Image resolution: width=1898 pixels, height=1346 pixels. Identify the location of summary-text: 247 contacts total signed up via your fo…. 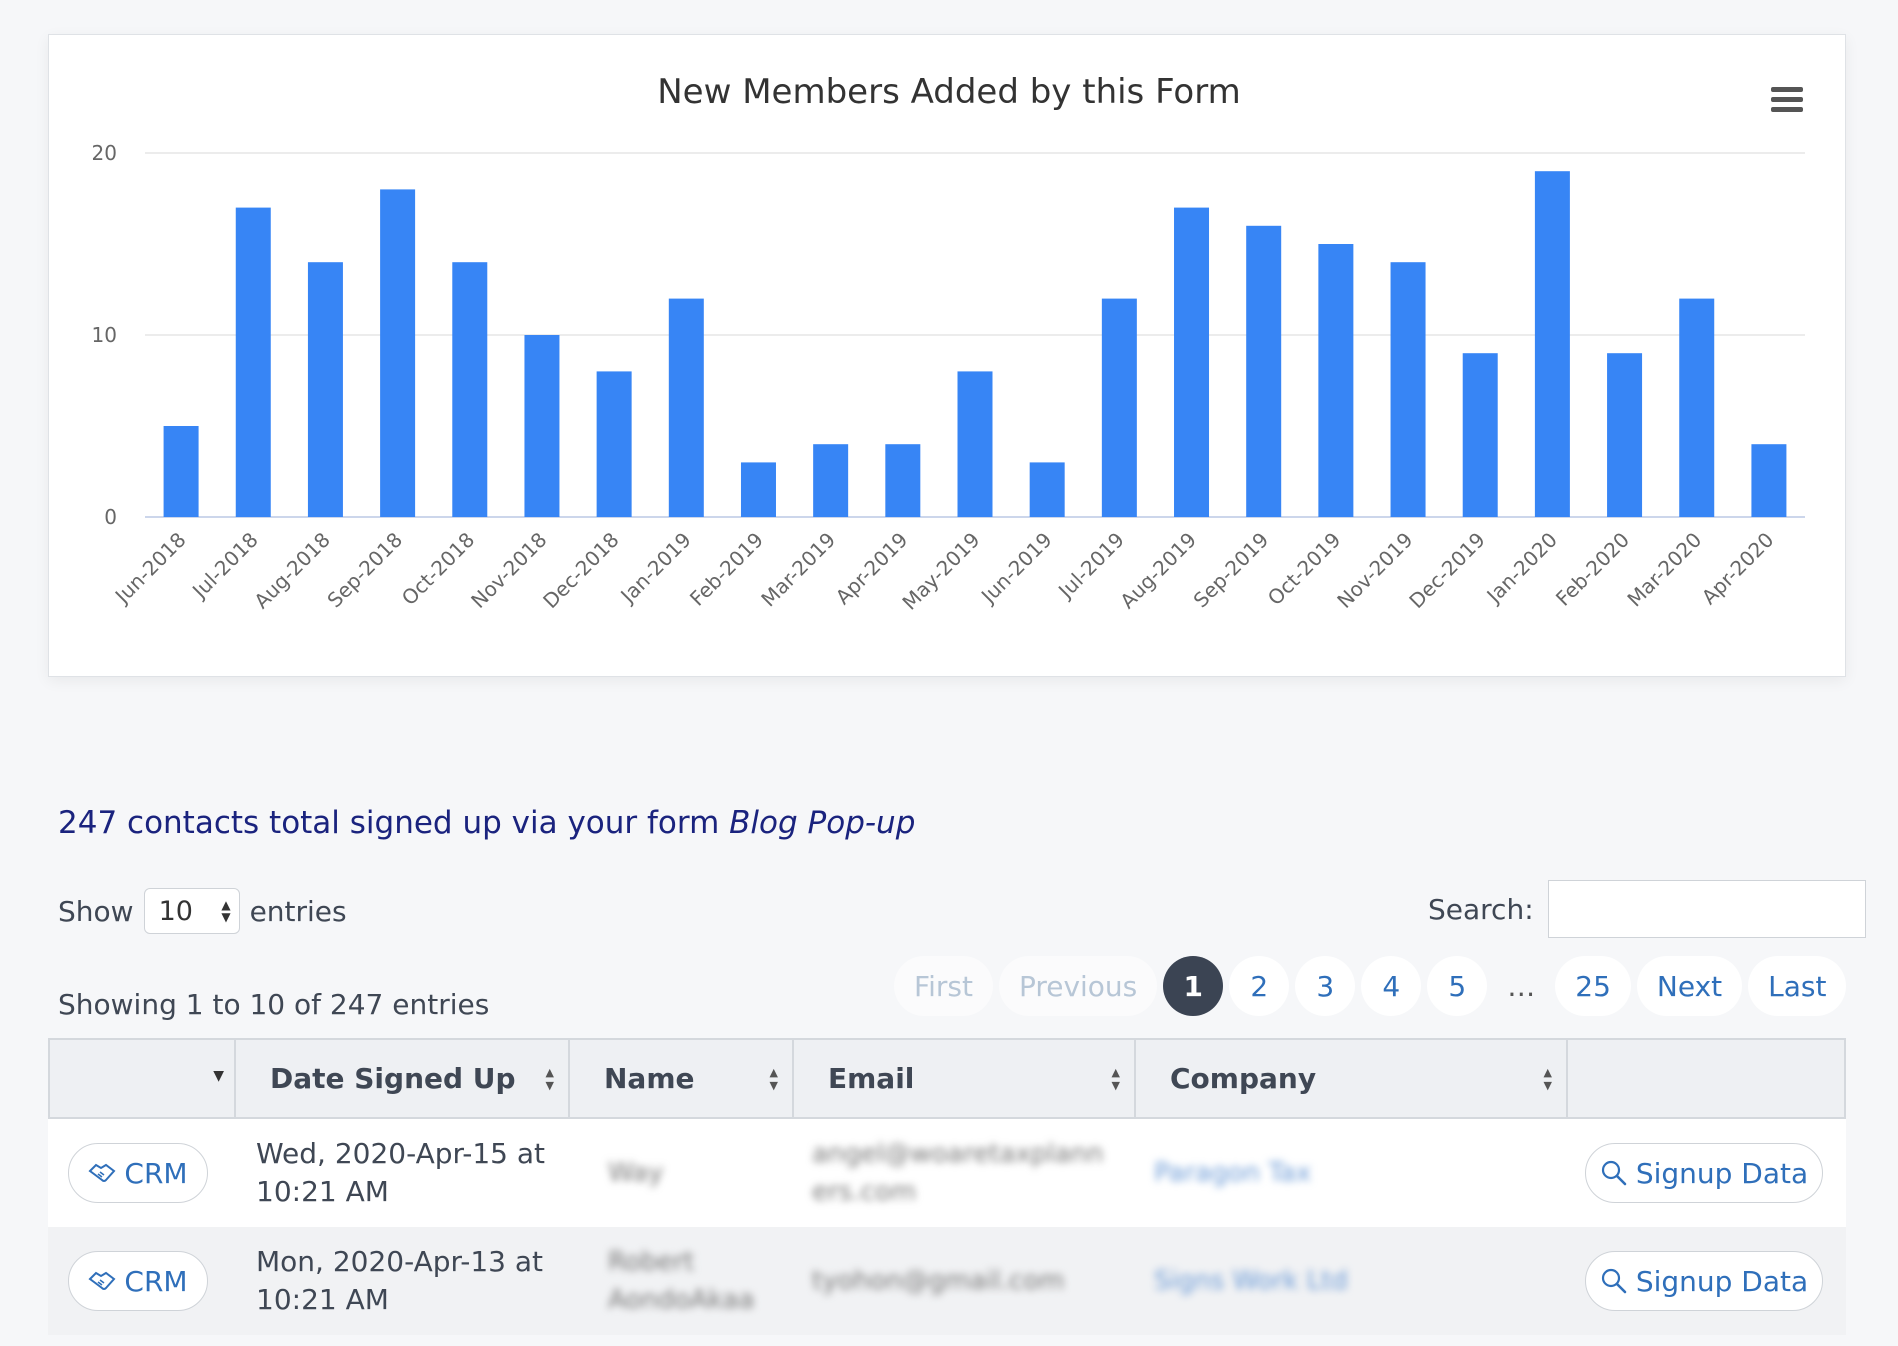
(394, 823).